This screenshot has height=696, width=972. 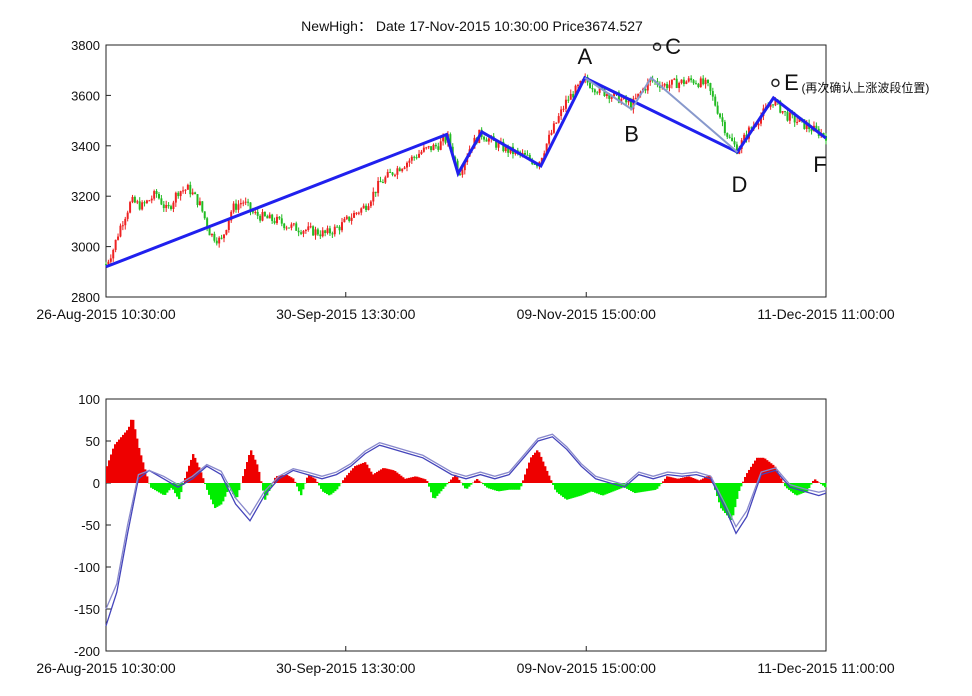 I want to click on indicator-y-tick-label: -50, so click(x=90, y=525).